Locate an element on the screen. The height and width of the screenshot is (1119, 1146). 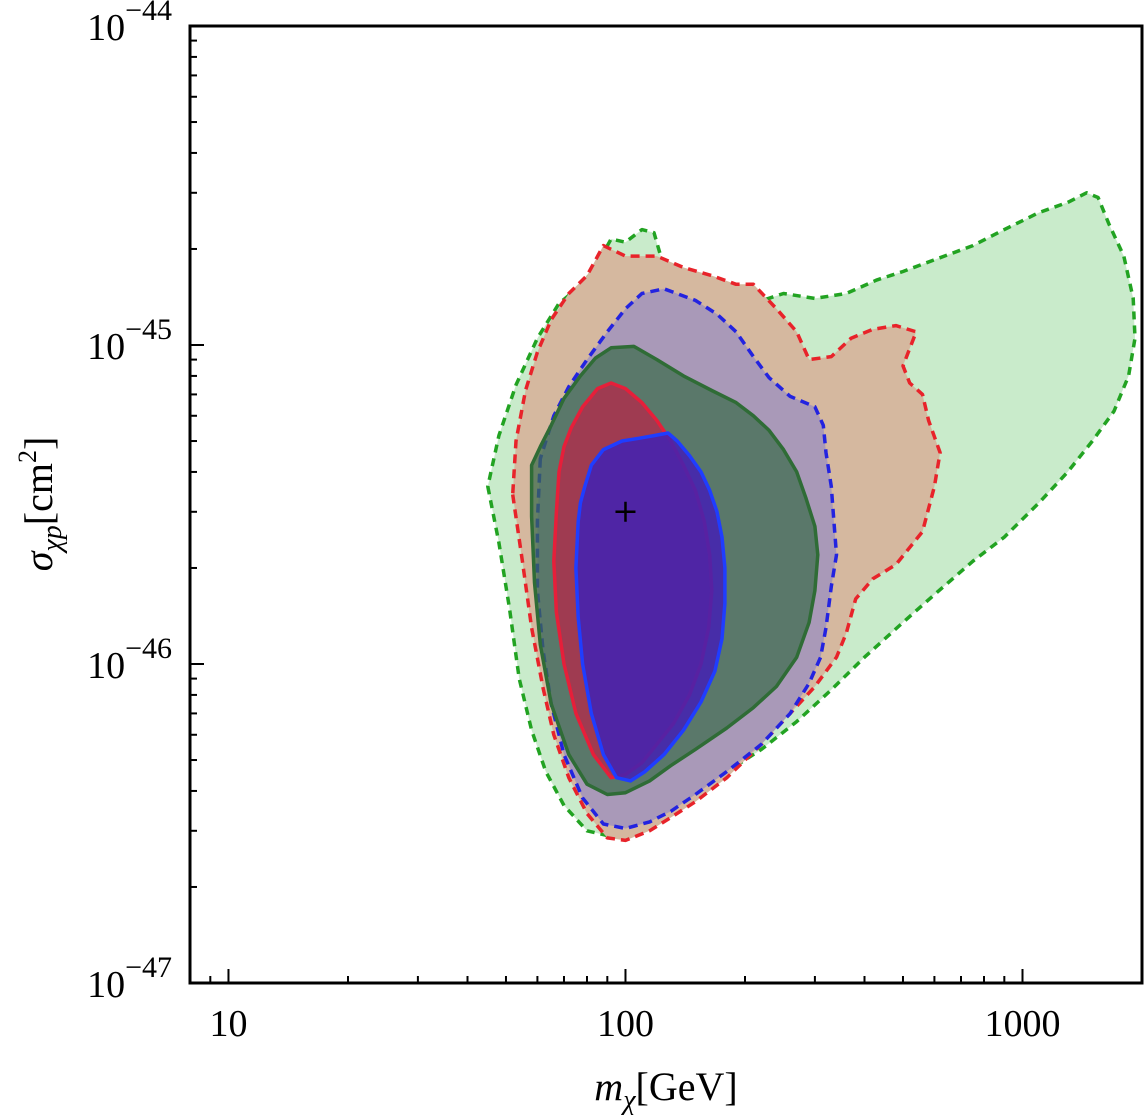
x-axis-label-unit: [GeV] is located at coordinates (687, 1086).